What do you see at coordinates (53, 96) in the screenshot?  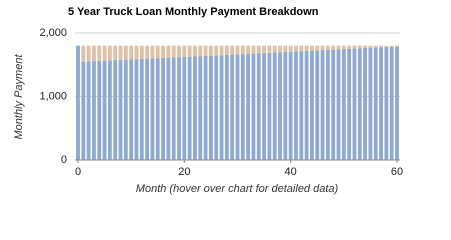 I see `y-tick-label: 1,000` at bounding box center [53, 96].